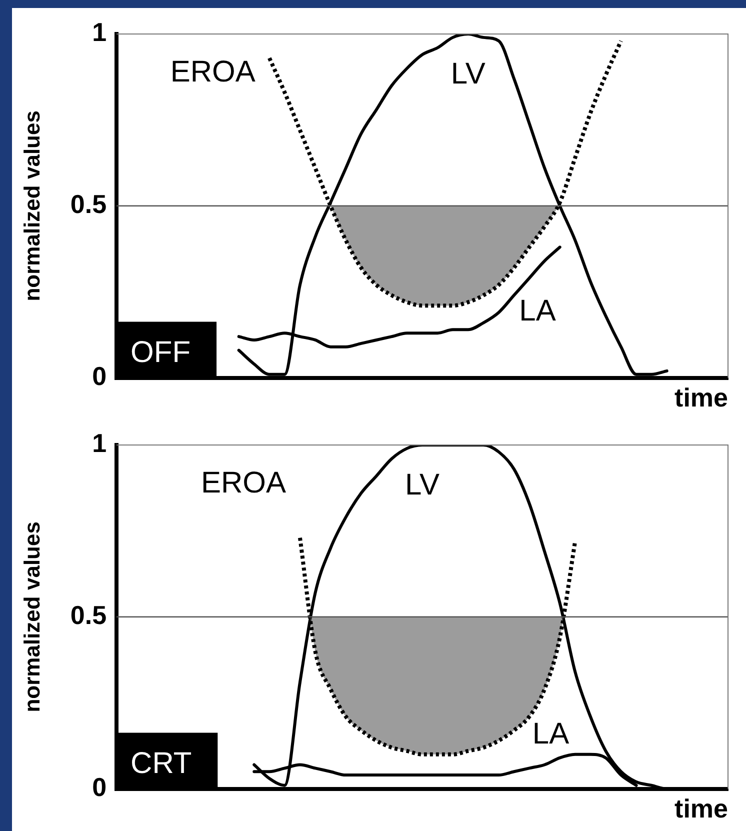 This screenshot has width=746, height=831. Describe the element at coordinates (160, 353) in the screenshot. I see `annotation: OFF` at that location.